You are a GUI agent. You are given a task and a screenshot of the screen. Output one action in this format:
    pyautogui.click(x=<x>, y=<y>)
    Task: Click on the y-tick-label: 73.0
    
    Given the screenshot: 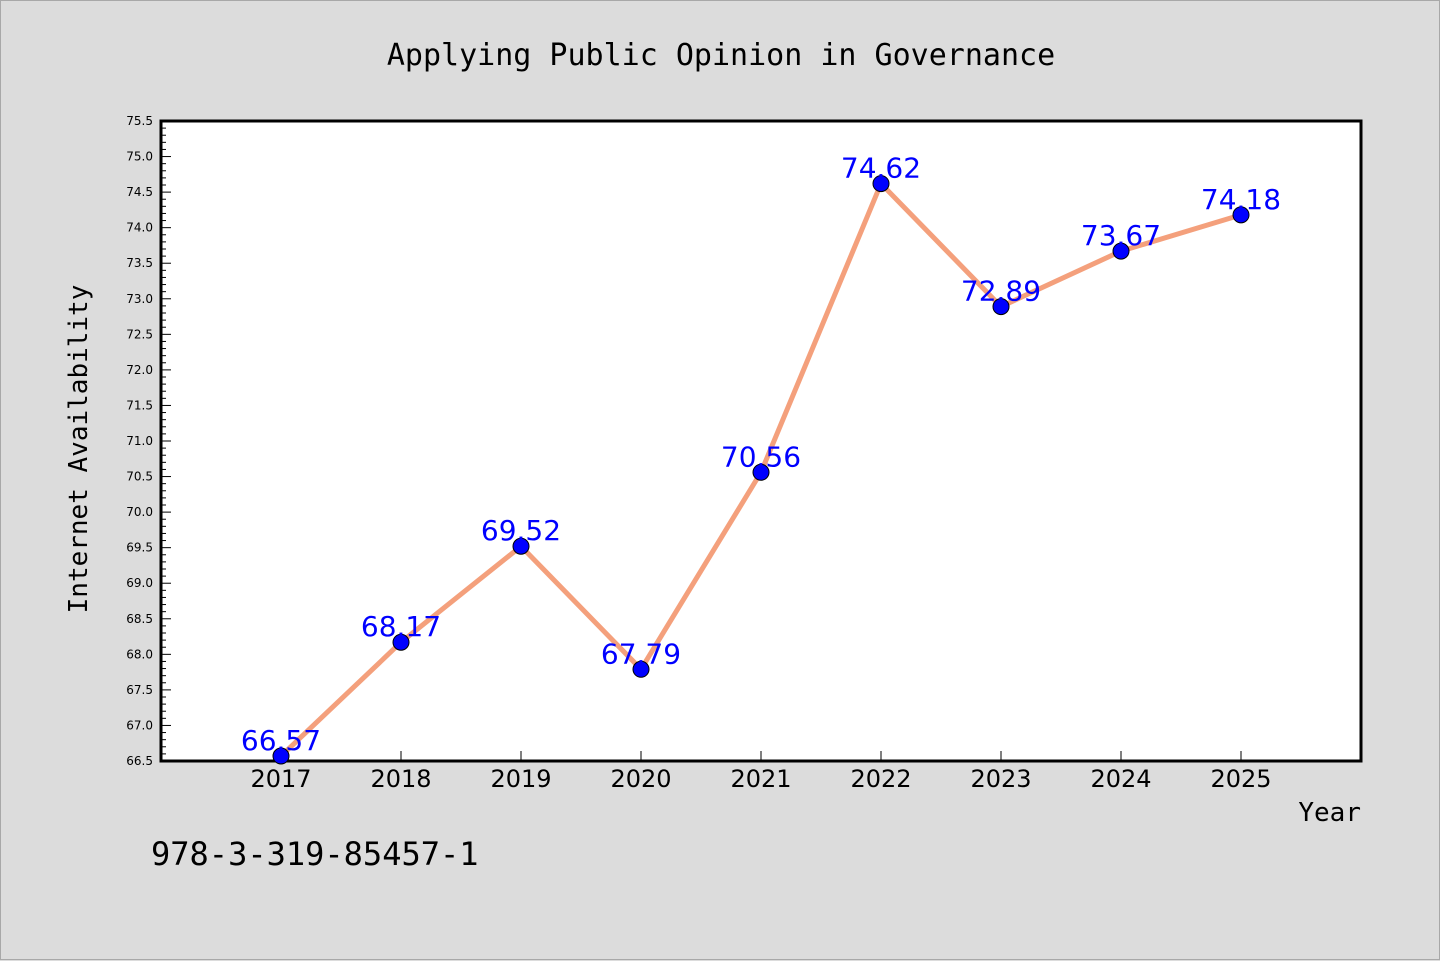 What is the action you would take?
    pyautogui.click(x=139, y=299)
    